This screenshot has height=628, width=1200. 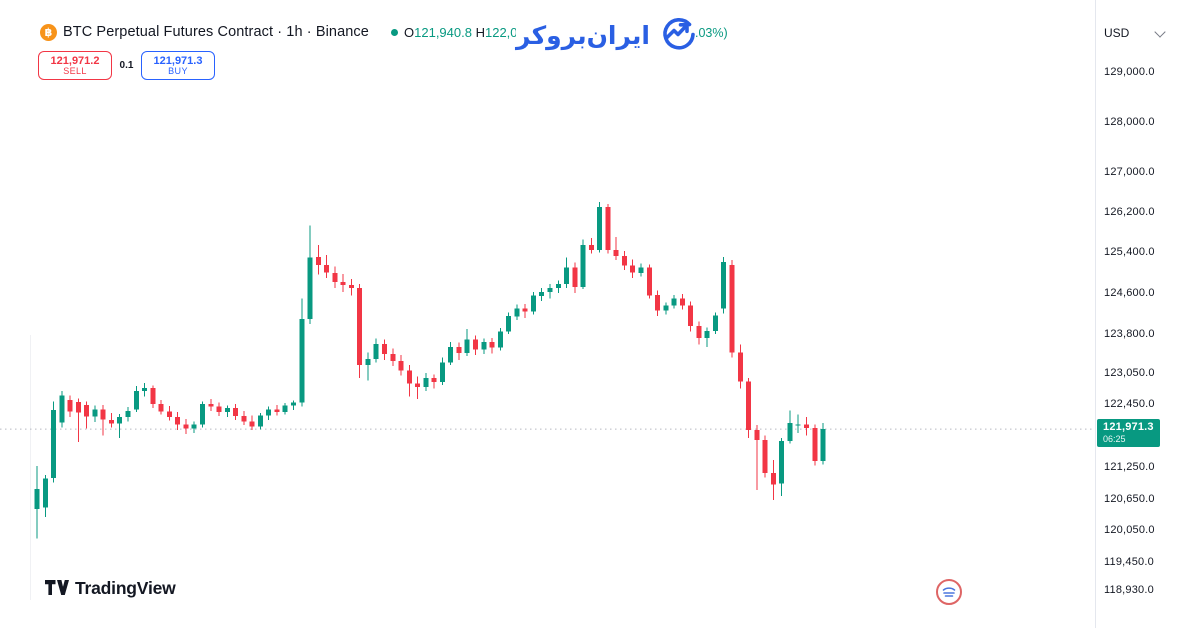 What do you see at coordinates (1129, 498) in the screenshot?
I see `price-axis-label: 120,650.0` at bounding box center [1129, 498].